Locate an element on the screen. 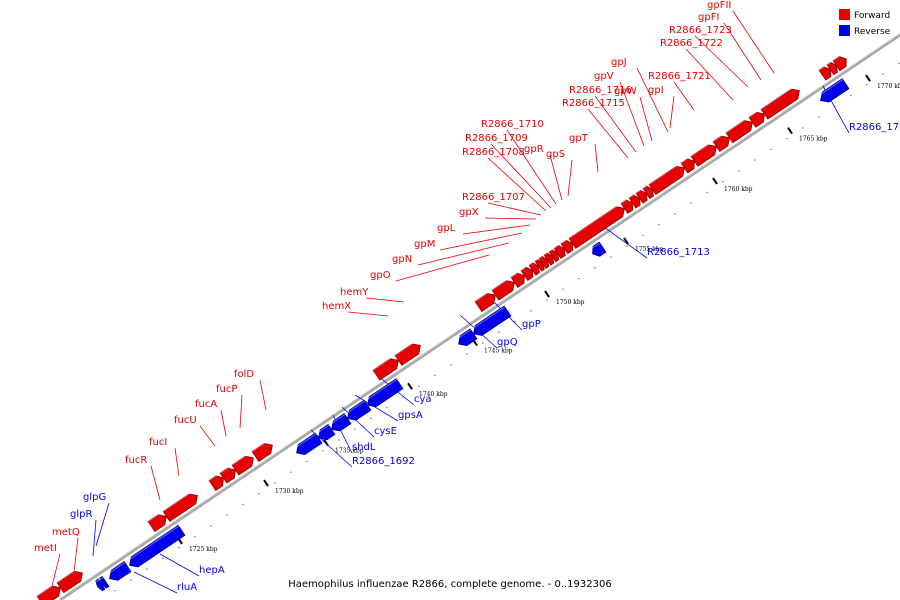  tick-label: 1755 kbp is located at coordinates (649, 249).